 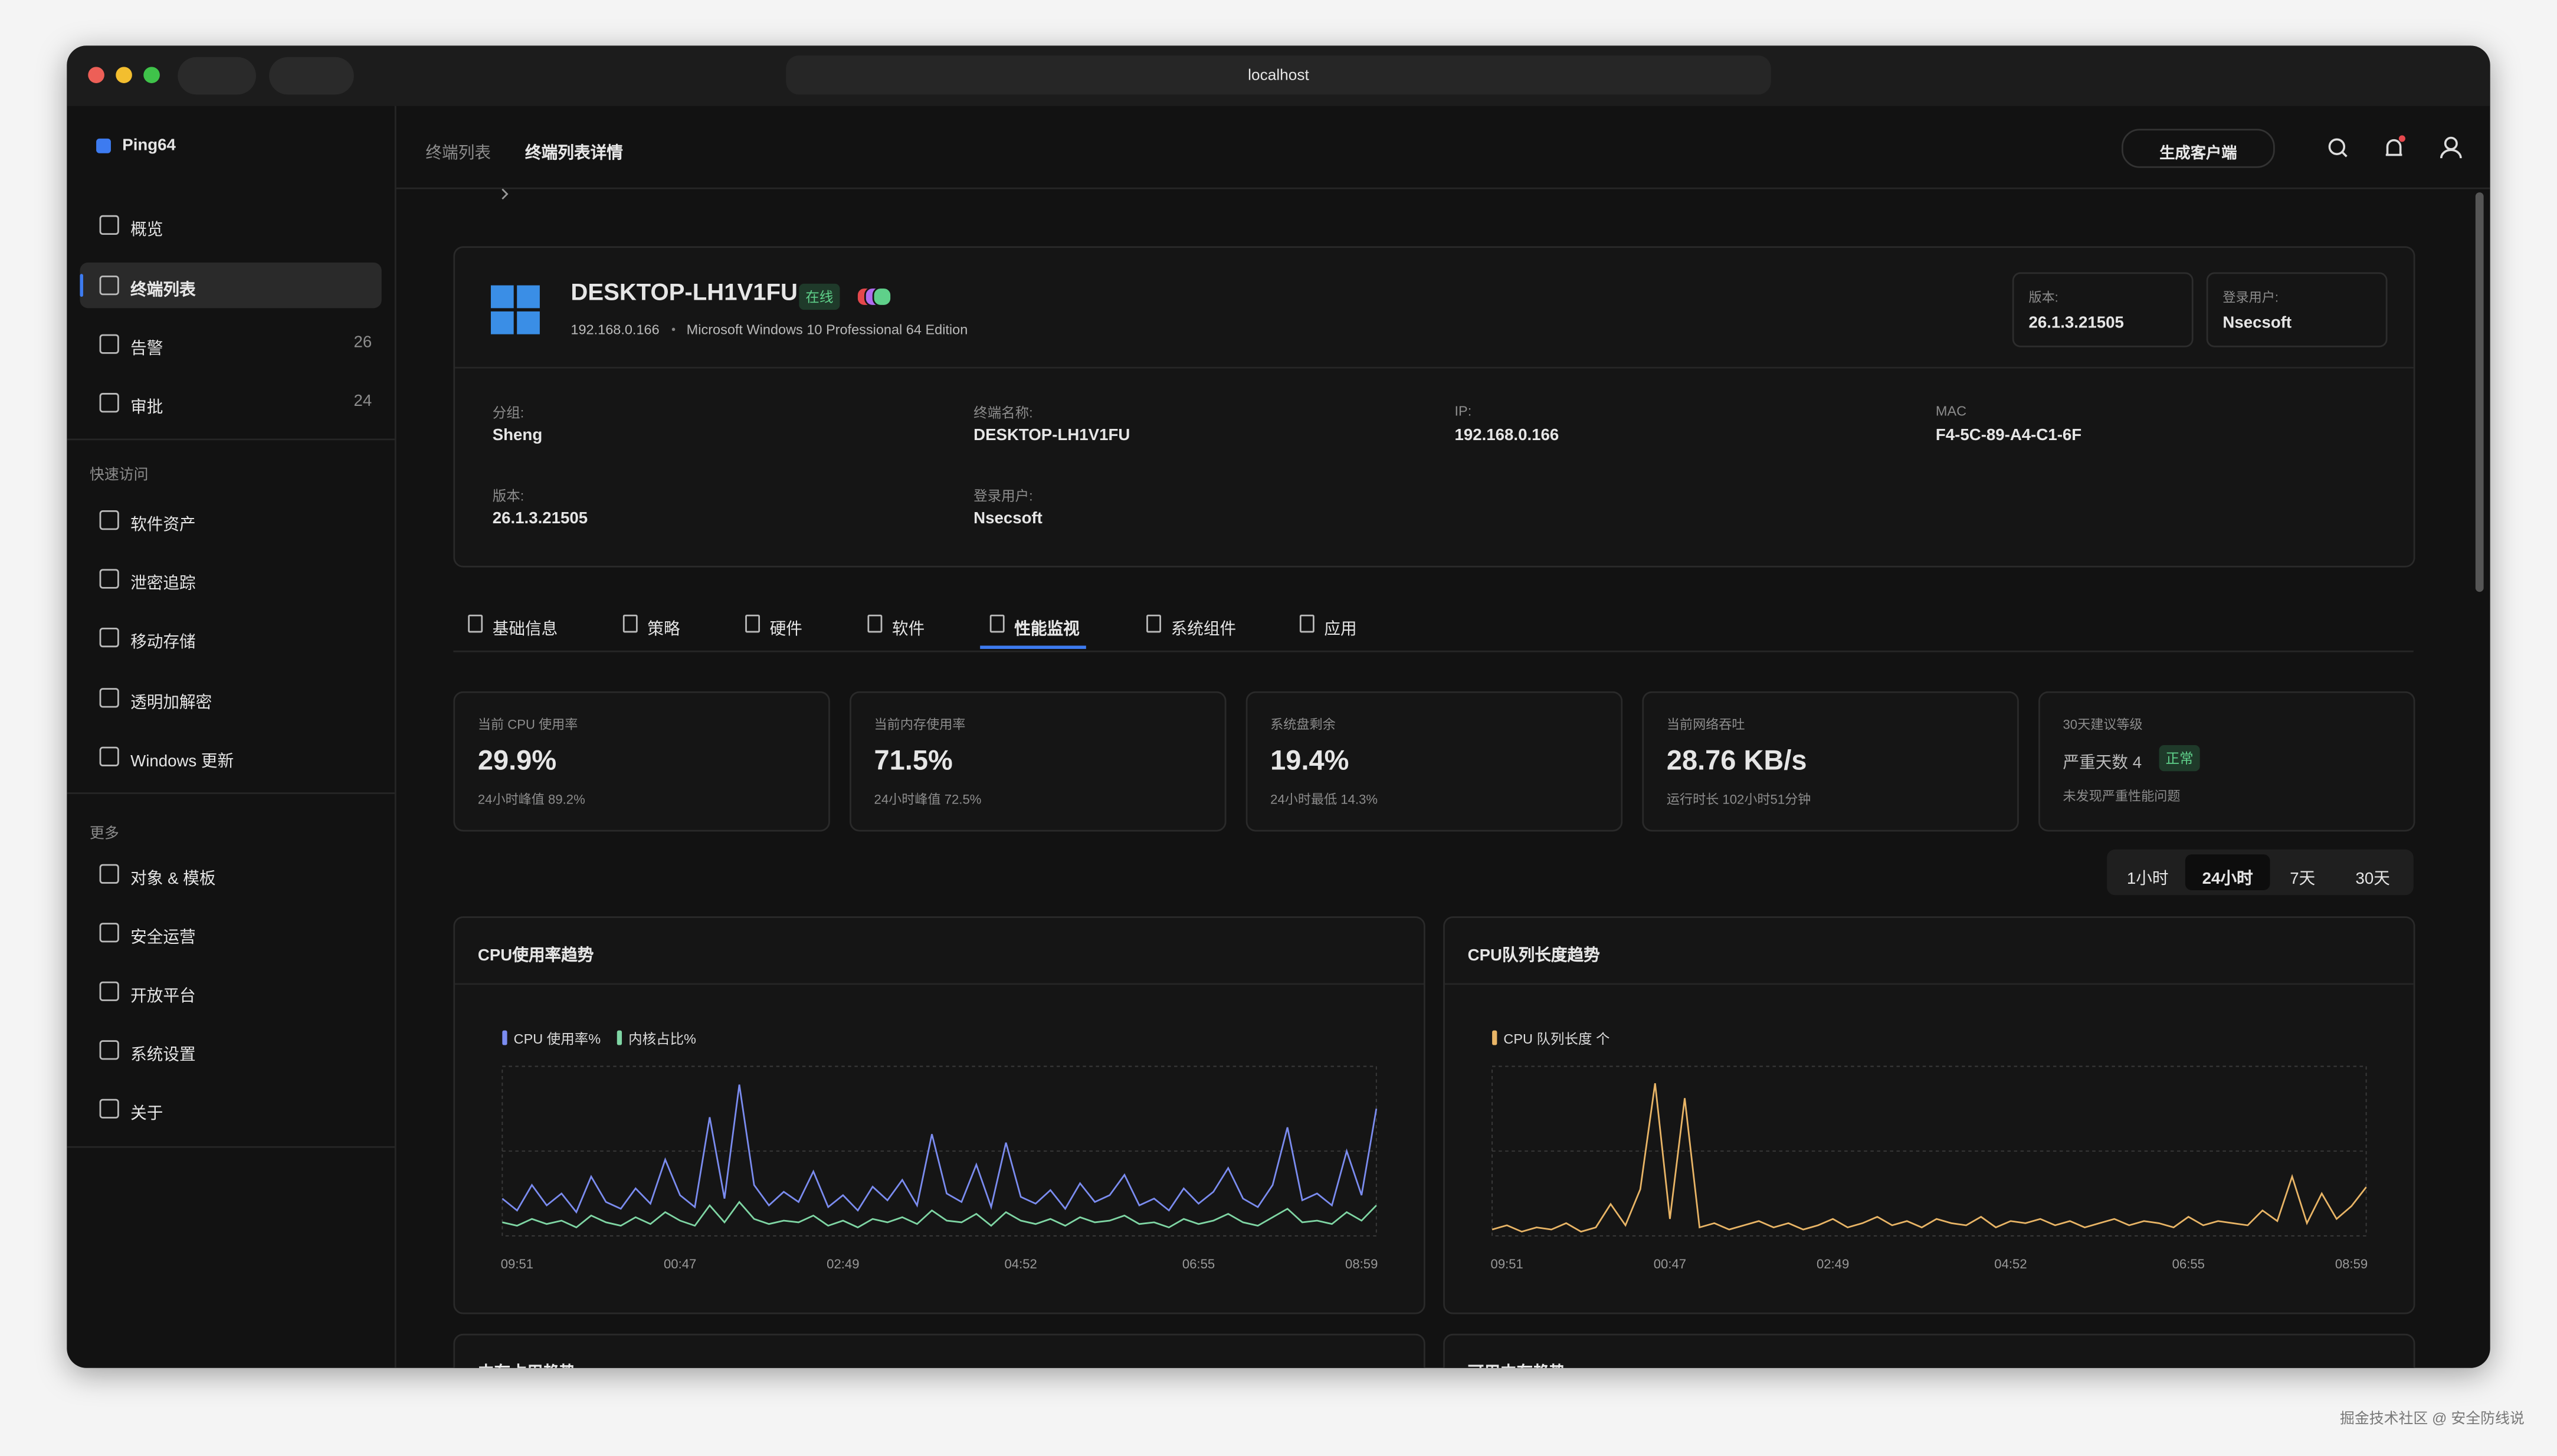 What do you see at coordinates (230, 578) in the screenshot?
I see `nav-item: 泄密追踪` at bounding box center [230, 578].